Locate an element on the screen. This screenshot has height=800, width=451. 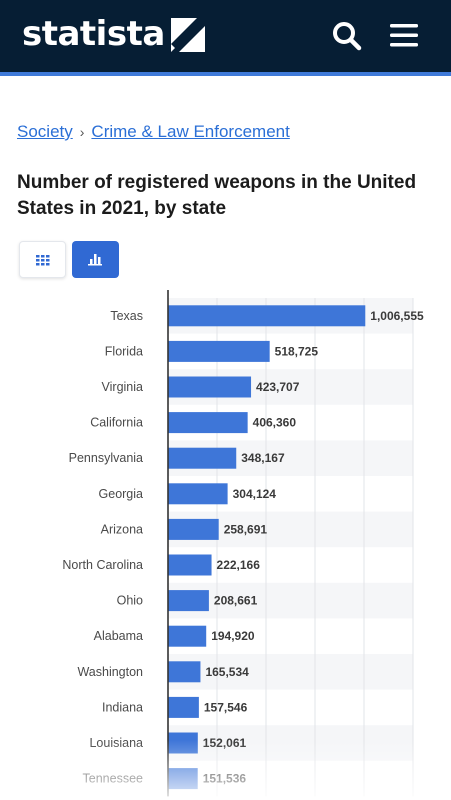
category-label: Alabama is located at coordinates (118, 636).